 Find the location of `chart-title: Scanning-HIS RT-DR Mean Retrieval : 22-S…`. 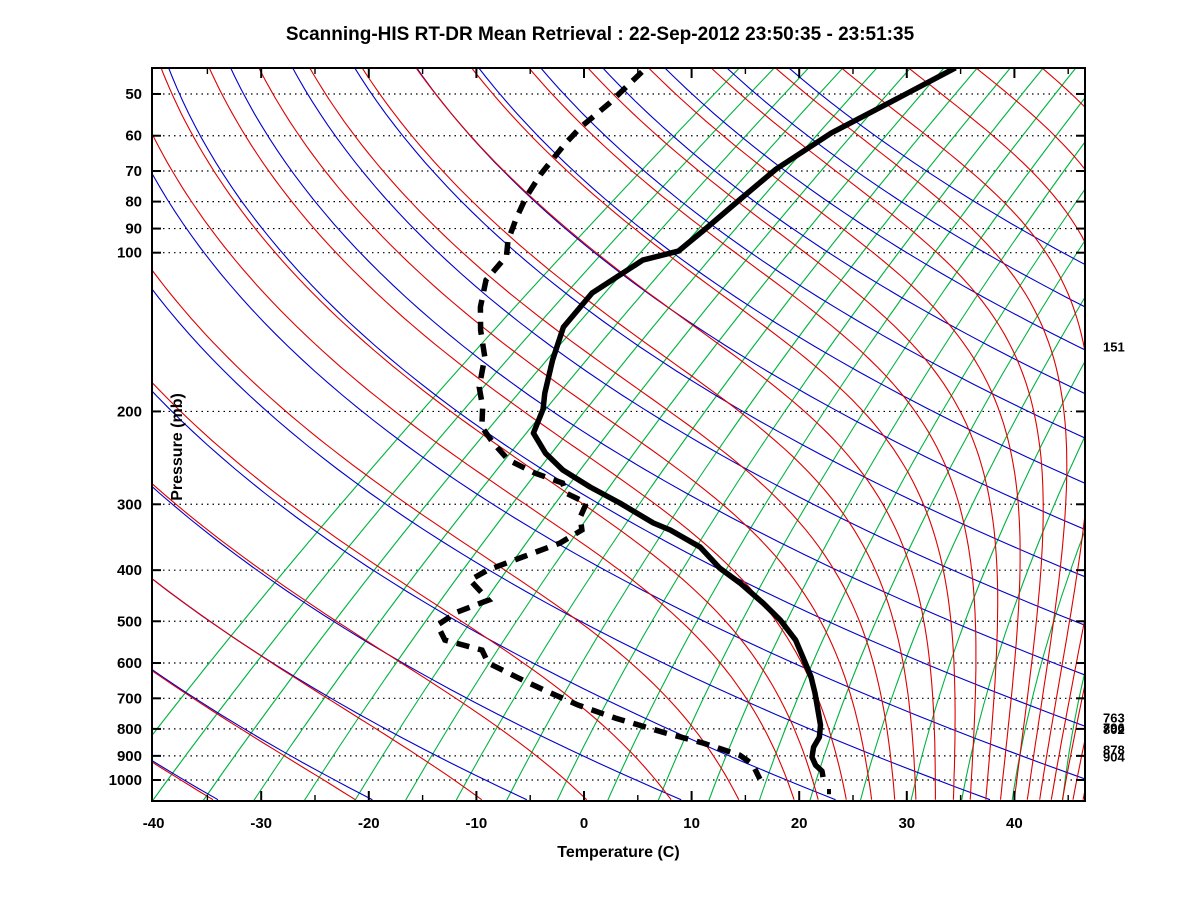

chart-title: Scanning-HIS RT-DR Mean Retrieval : 22-S… is located at coordinates (600, 34).